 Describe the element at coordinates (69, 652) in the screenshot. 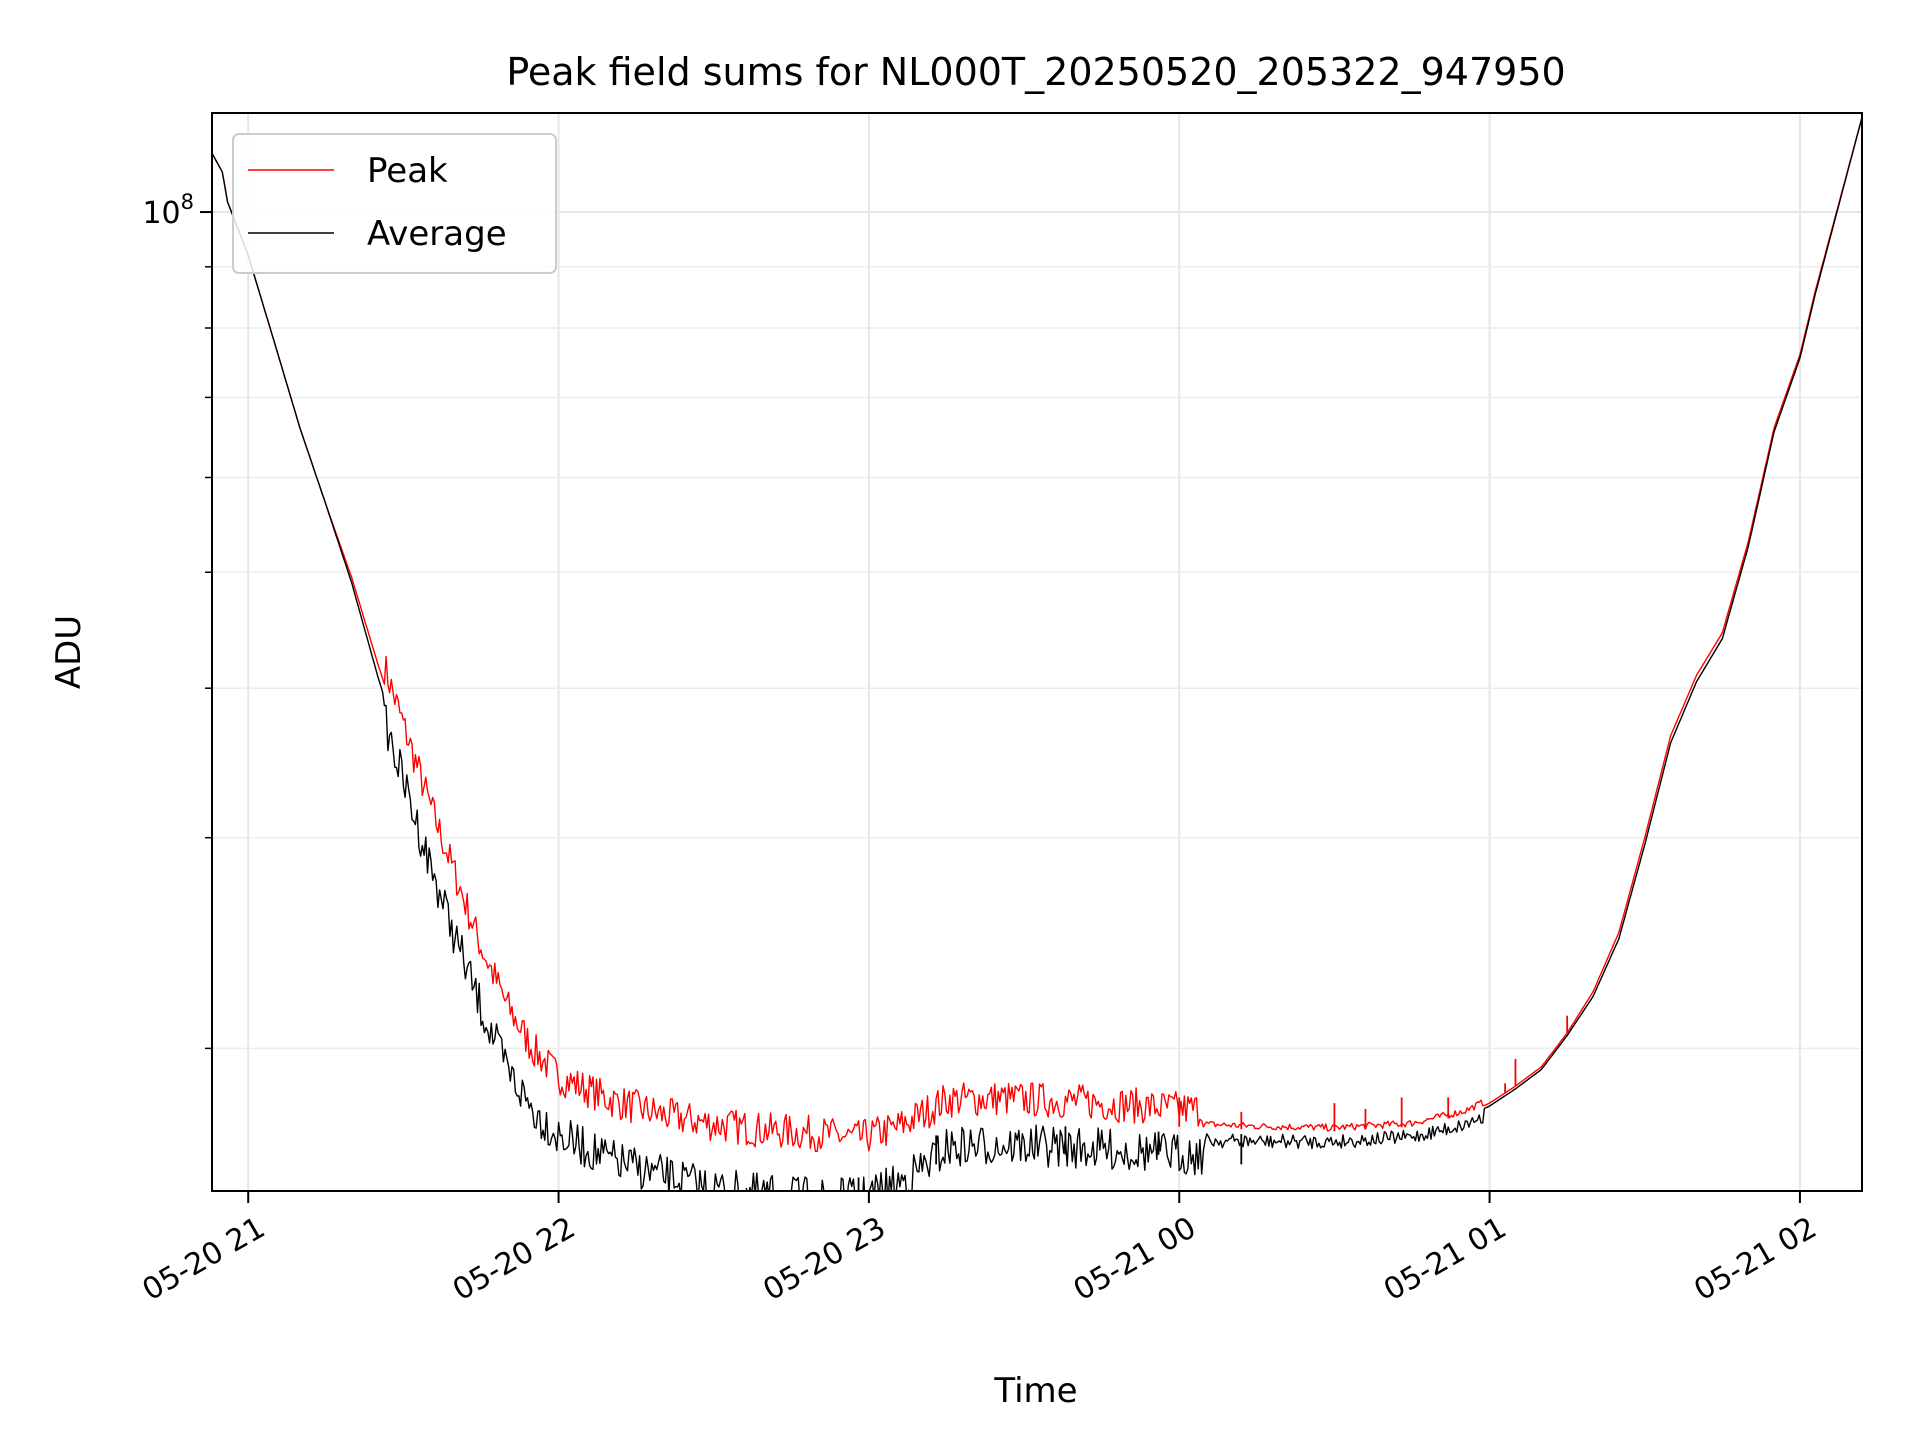

I see `y-axis-label: ADU` at that location.